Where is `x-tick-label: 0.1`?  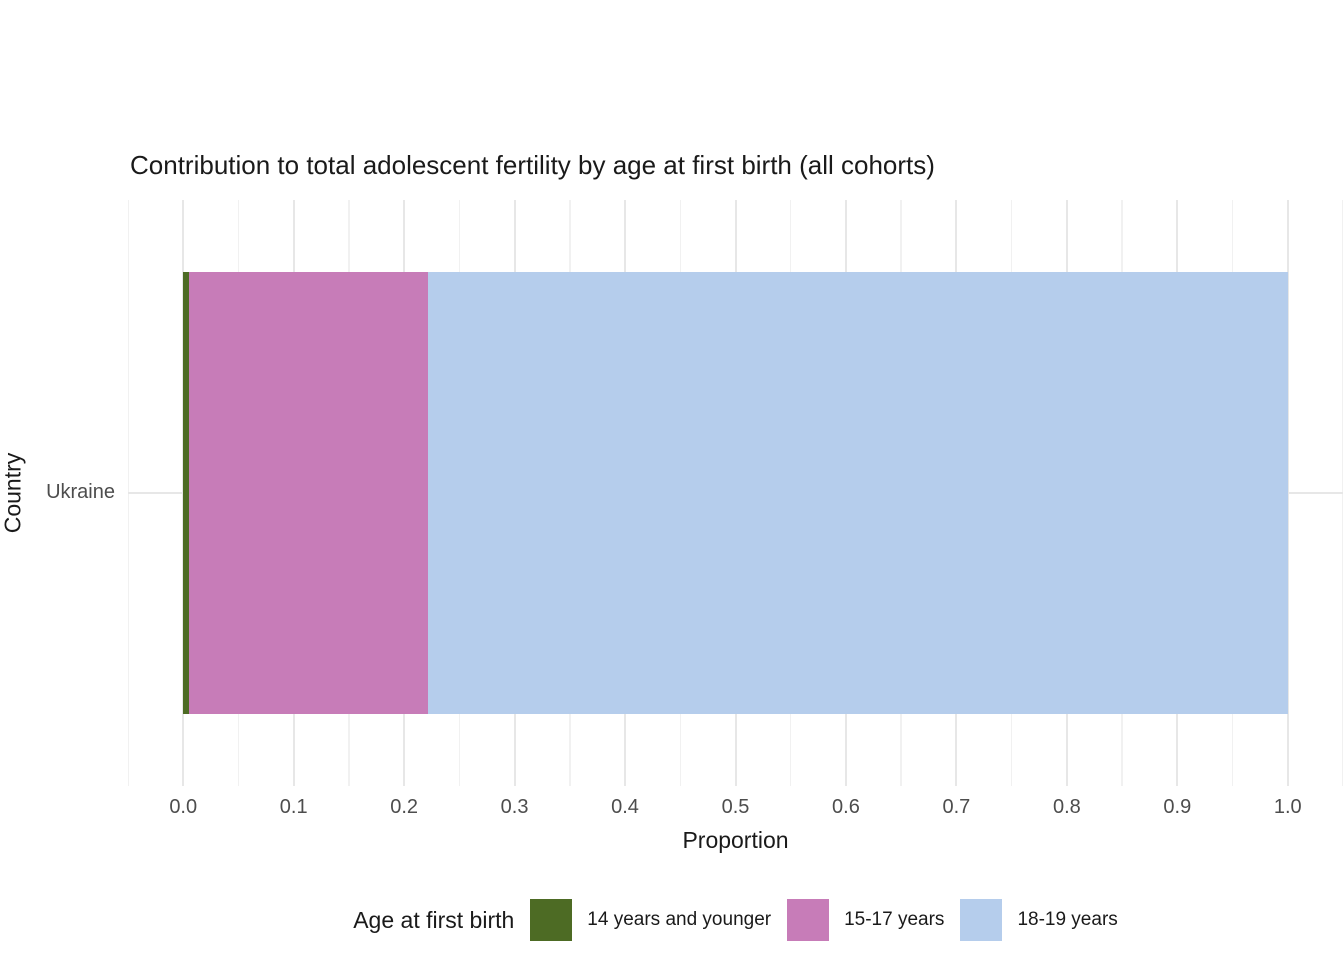 x-tick-label: 0.1 is located at coordinates (293, 807).